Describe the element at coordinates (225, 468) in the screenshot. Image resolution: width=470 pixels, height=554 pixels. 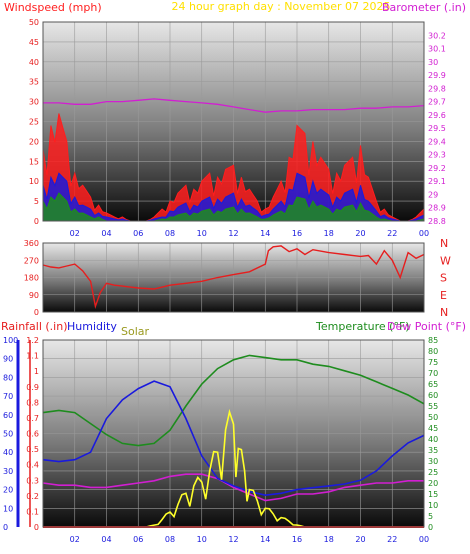
I see `solar-line` at that location.